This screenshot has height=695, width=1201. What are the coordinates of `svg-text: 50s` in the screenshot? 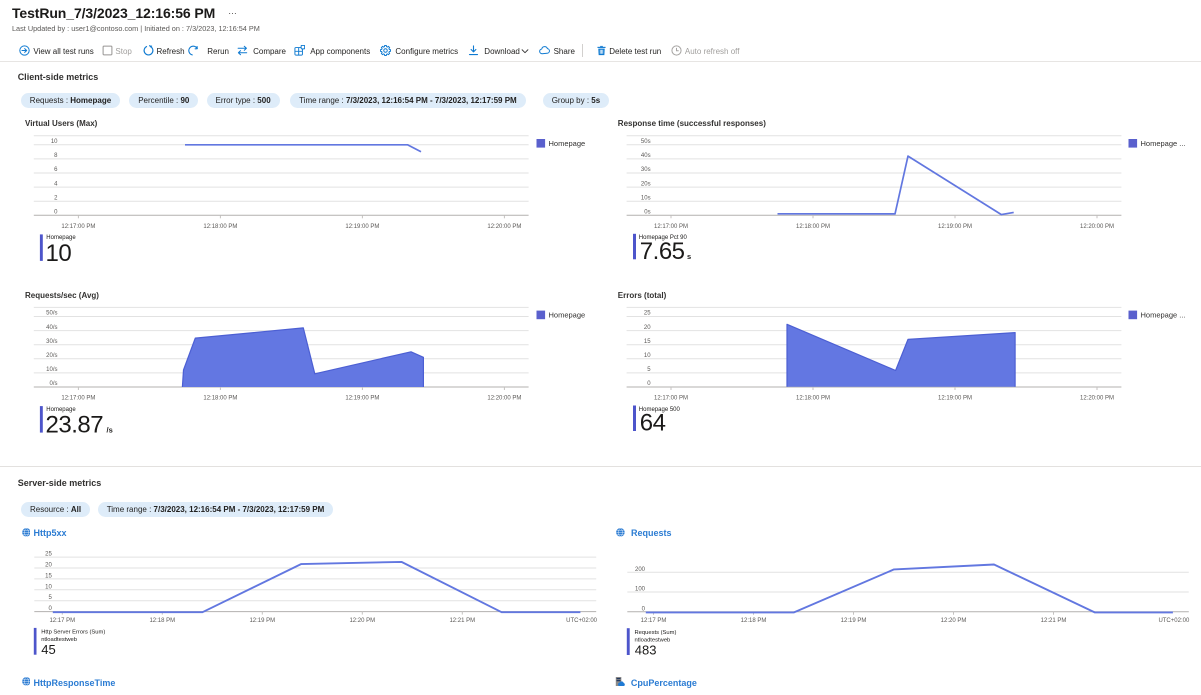 It's located at (646, 142).